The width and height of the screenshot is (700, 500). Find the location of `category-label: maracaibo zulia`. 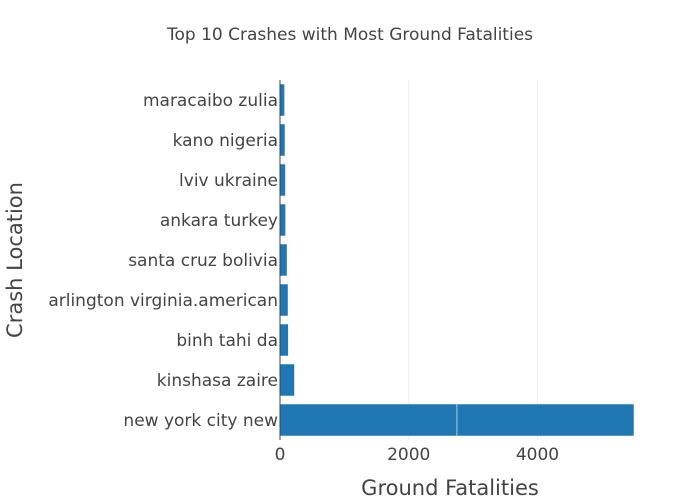

category-label: maracaibo zulia is located at coordinates (210, 101).